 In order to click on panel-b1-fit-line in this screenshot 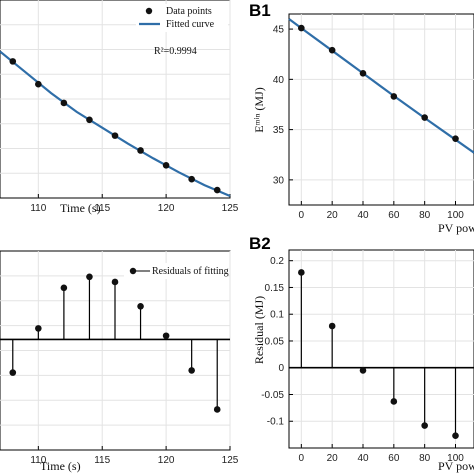, I will do `click(381, 86)`.